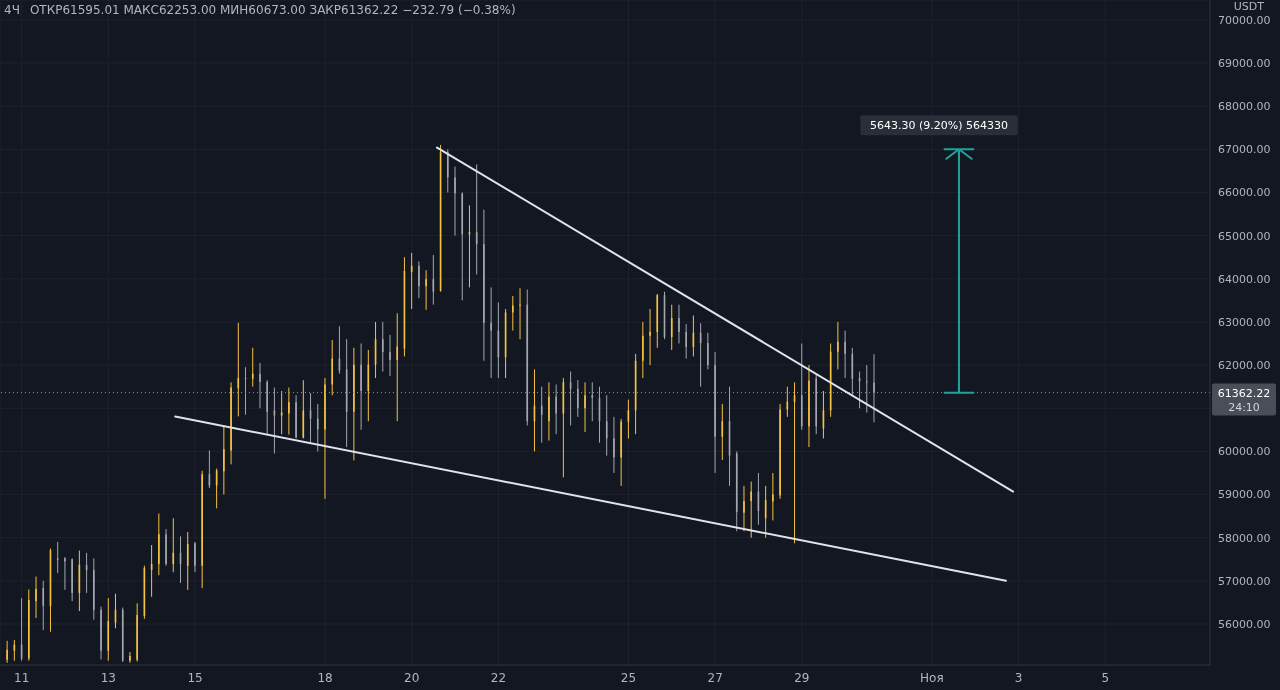 Image resolution: width=1280 pixels, height=690 pixels. I want to click on y-tick-label: 59000.00, so click(1244, 495).